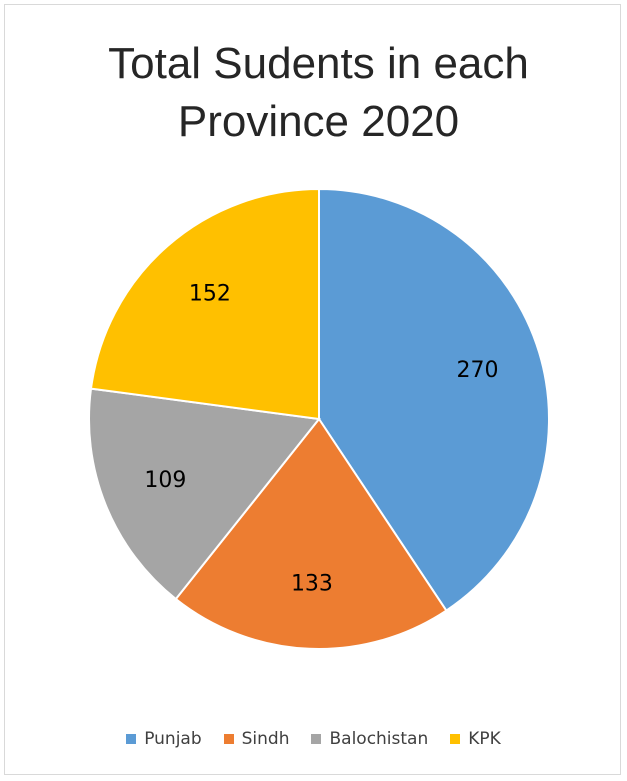 The width and height of the screenshot is (627, 781). What do you see at coordinates (379, 739) in the screenshot?
I see `legend-label: Balochistan` at bounding box center [379, 739].